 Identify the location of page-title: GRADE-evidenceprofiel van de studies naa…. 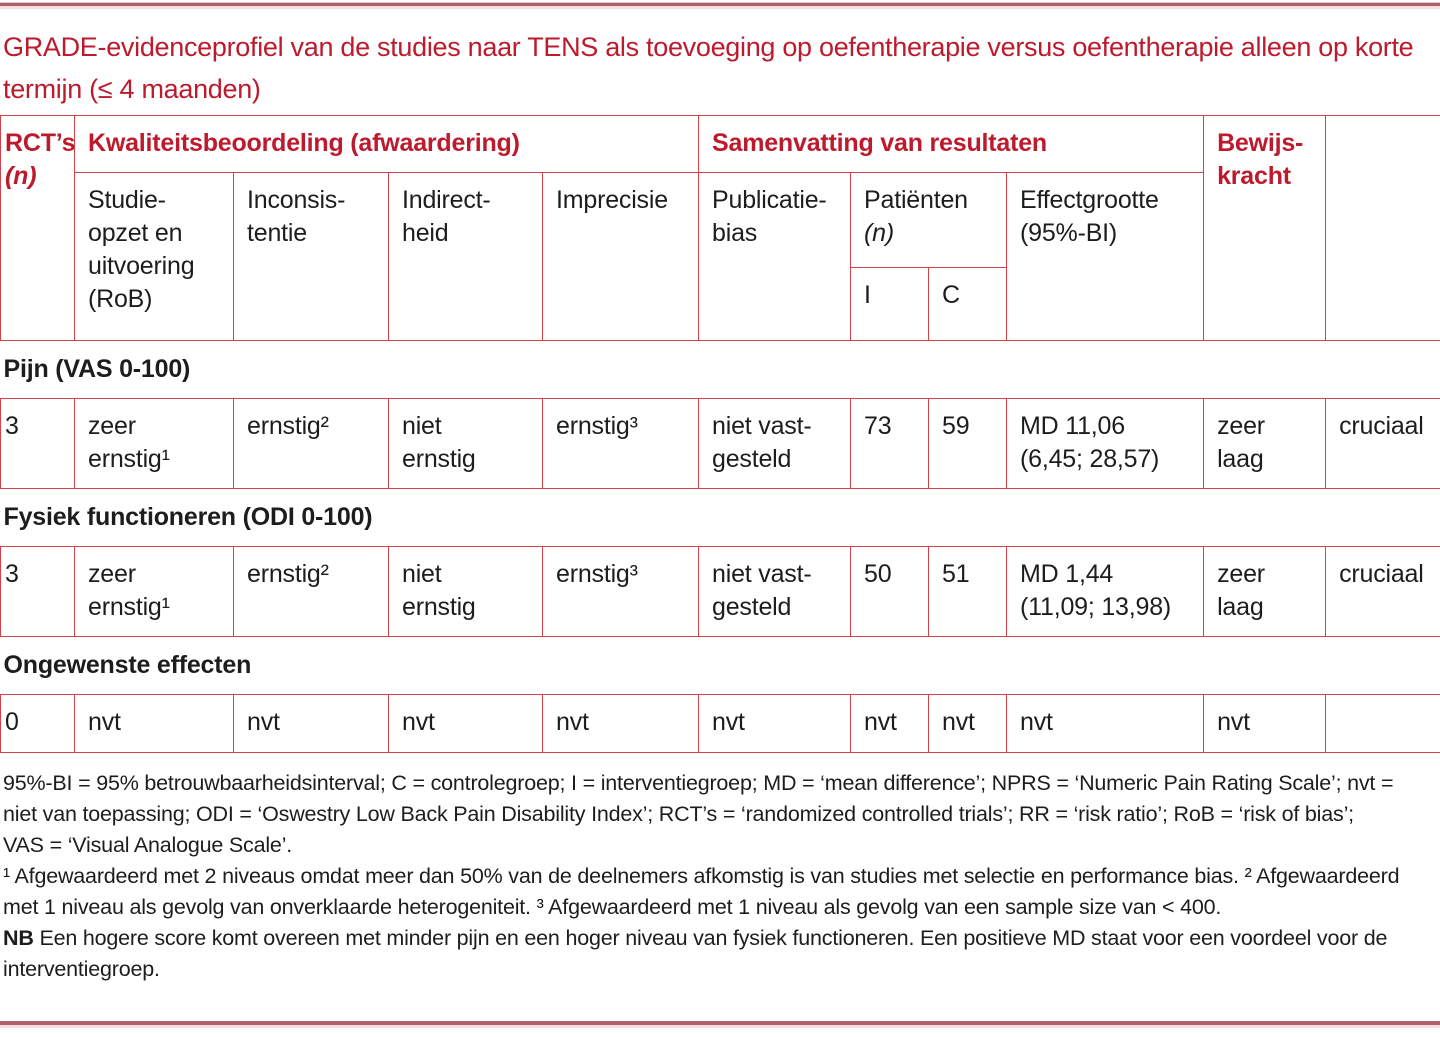
(708, 68).